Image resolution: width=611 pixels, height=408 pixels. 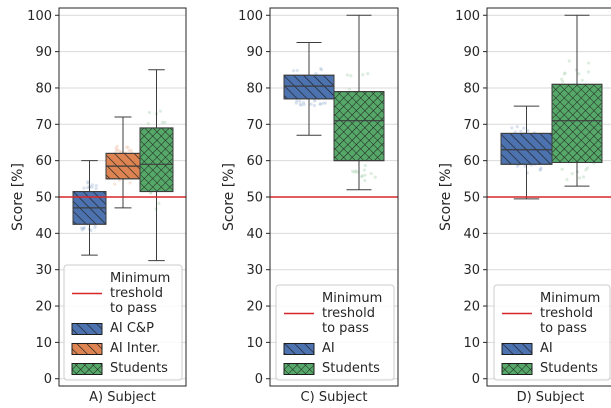 What do you see at coordinates (352, 313) in the screenshot?
I see `legend-label: Minimum treshold to pass` at bounding box center [352, 313].